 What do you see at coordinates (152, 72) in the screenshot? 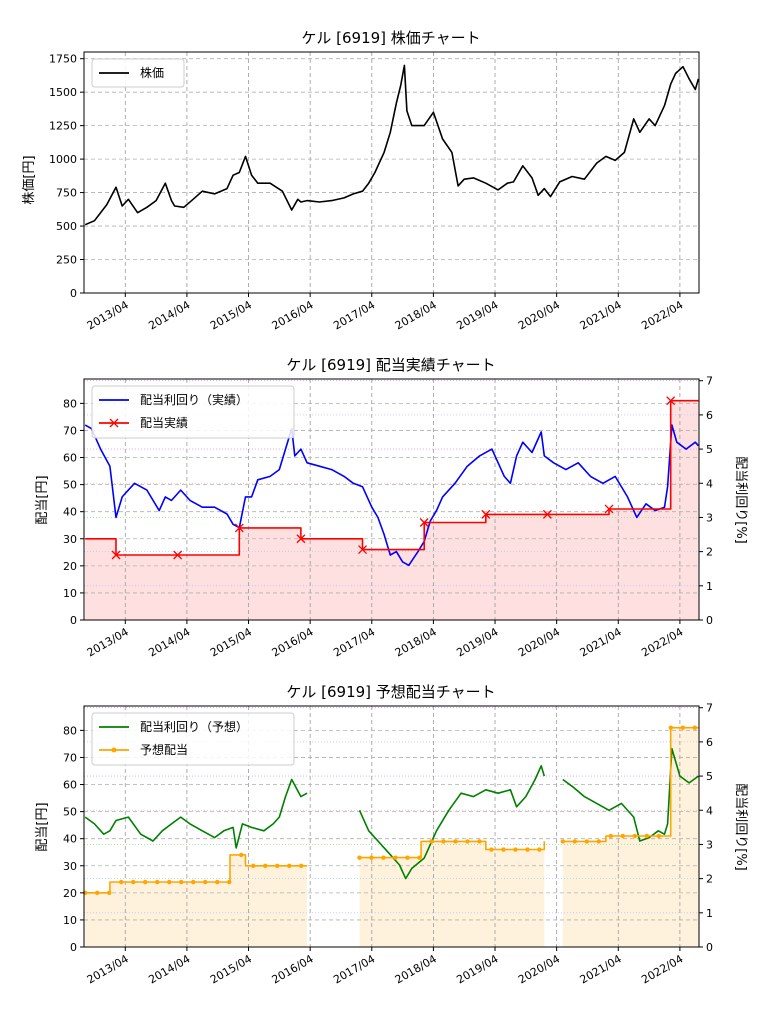
I see `legend-label: 株価` at bounding box center [152, 72].